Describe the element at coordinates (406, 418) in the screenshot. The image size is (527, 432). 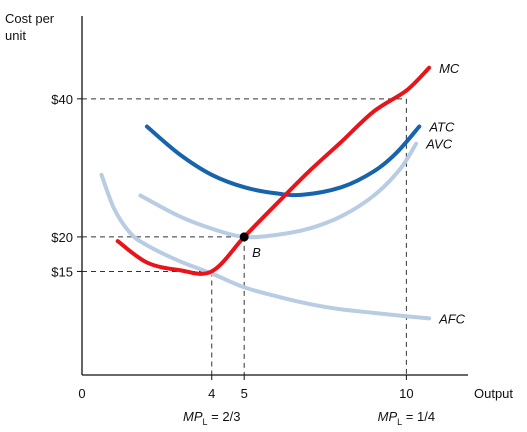
I see `mp-right-annotation: MPL = 1/4` at that location.